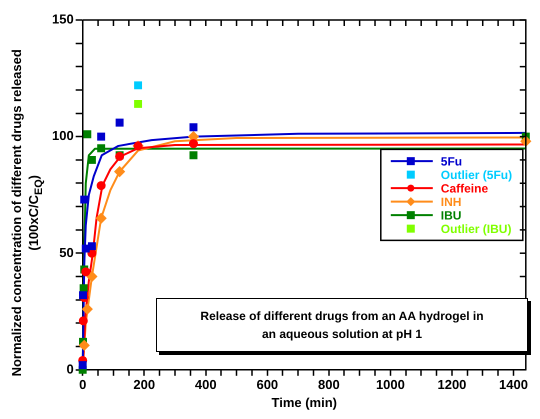  I want to click on y-tick-label: 0, so click(70, 368).